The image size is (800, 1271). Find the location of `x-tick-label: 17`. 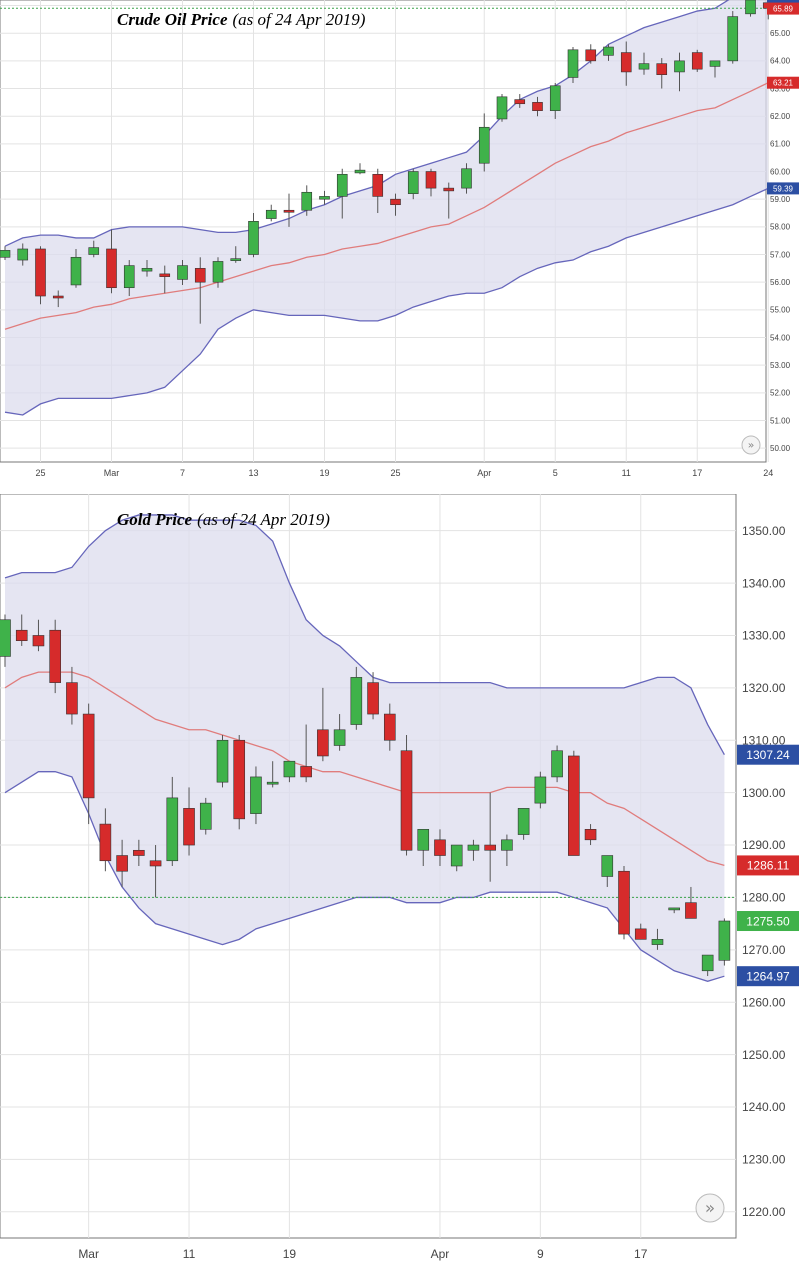

x-tick-label: 17 is located at coordinates (641, 1254).